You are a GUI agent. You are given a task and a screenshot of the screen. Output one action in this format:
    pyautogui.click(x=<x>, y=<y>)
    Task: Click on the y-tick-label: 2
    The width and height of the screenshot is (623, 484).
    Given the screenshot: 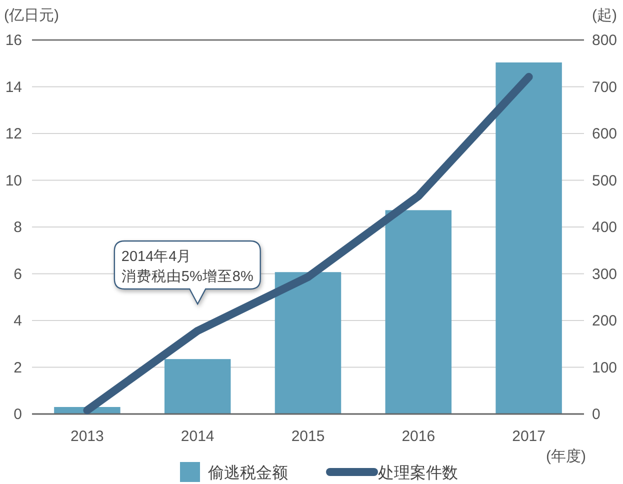 What is the action you would take?
    pyautogui.click(x=18, y=367)
    